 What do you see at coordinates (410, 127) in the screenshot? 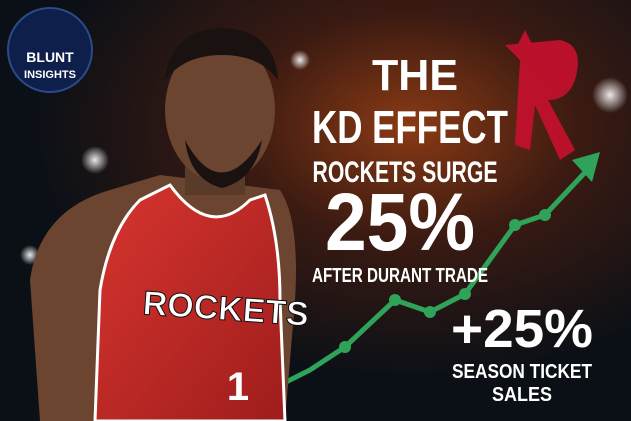
I see `headline-line2: KD EFFECT` at bounding box center [410, 127].